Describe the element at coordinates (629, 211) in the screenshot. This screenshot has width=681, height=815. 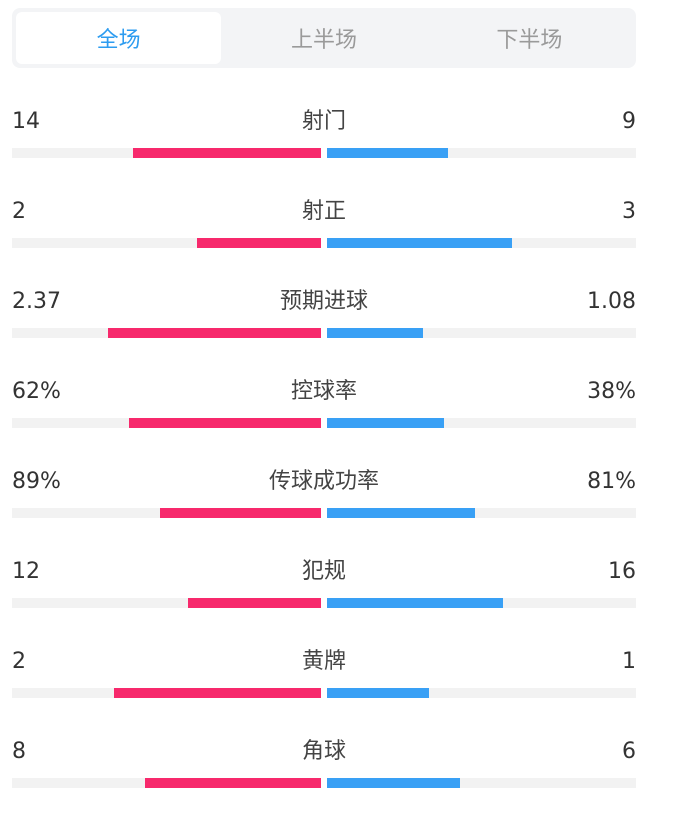
I see `away-value: 3` at that location.